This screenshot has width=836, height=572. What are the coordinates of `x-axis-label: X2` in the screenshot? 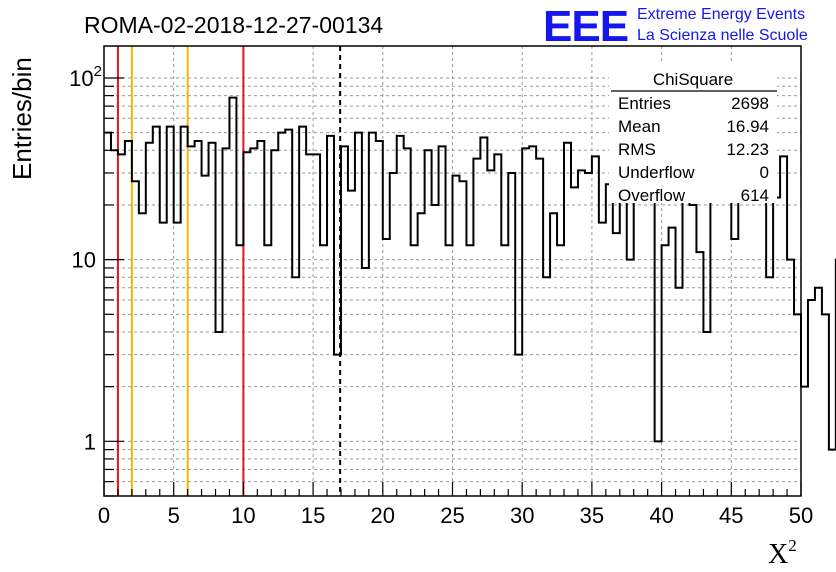 It's located at (782, 553).